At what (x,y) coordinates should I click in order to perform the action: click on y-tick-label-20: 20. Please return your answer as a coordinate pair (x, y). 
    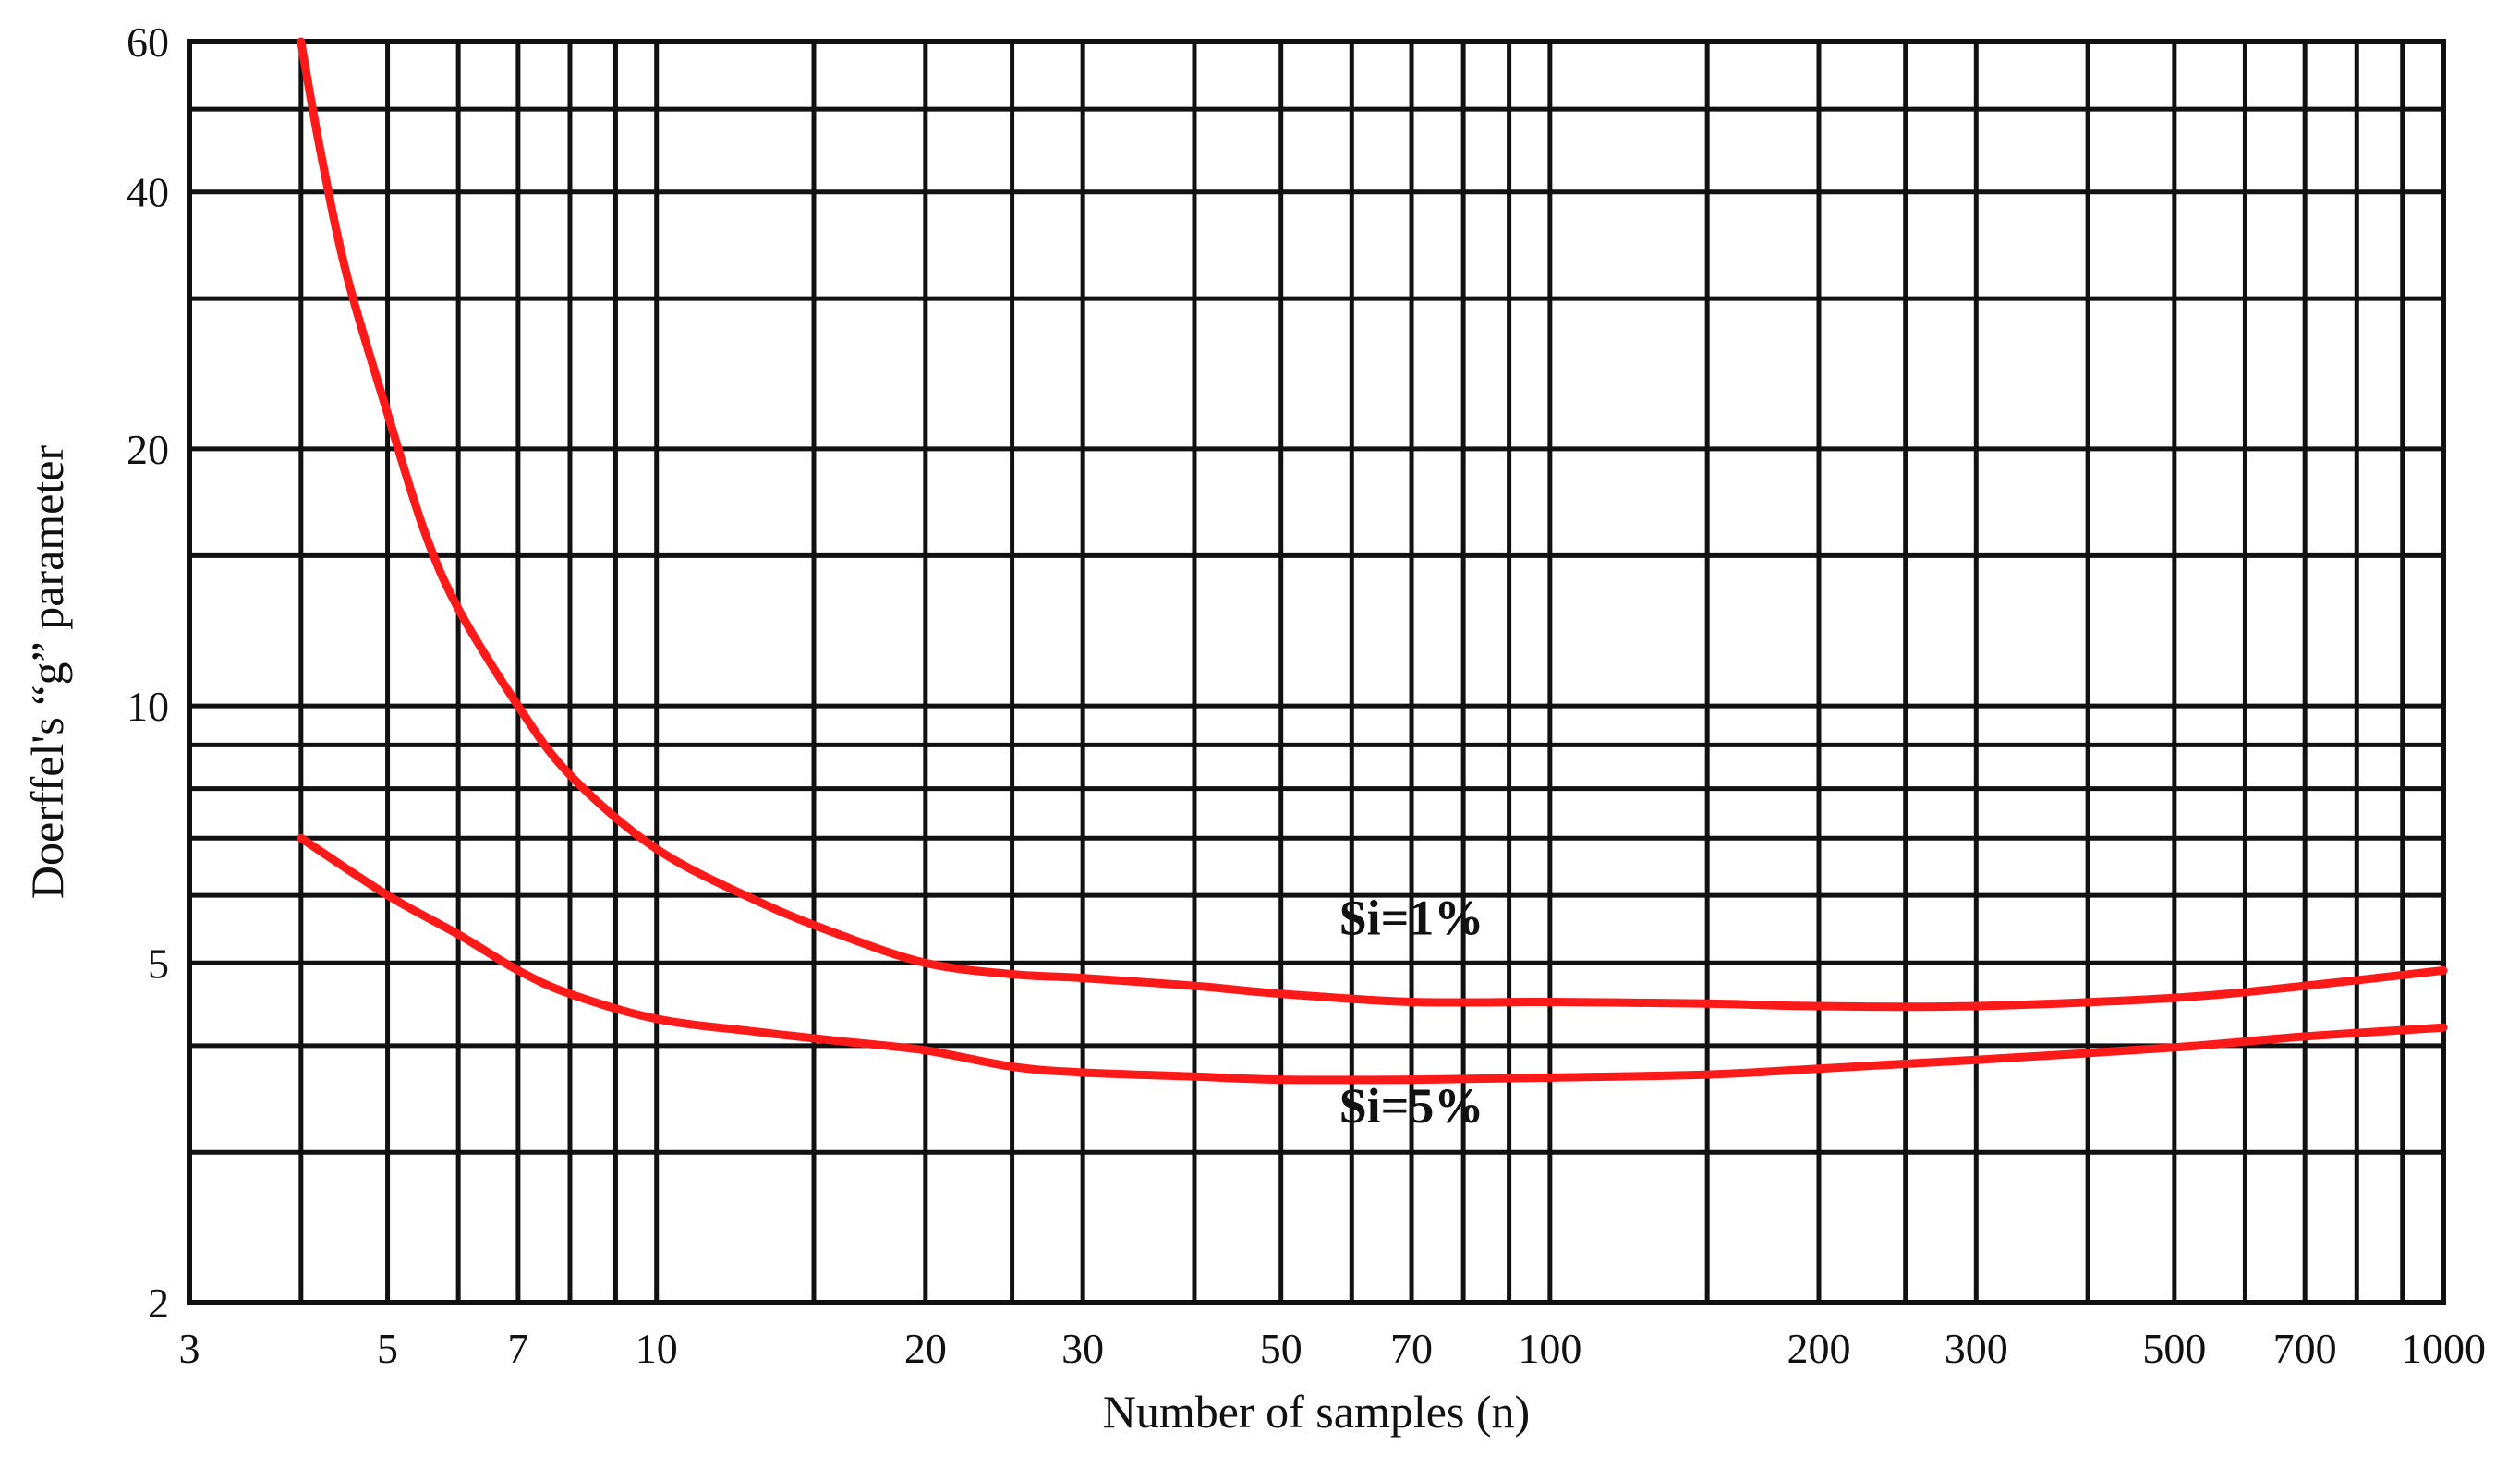
    Looking at the image, I should click on (148, 450).